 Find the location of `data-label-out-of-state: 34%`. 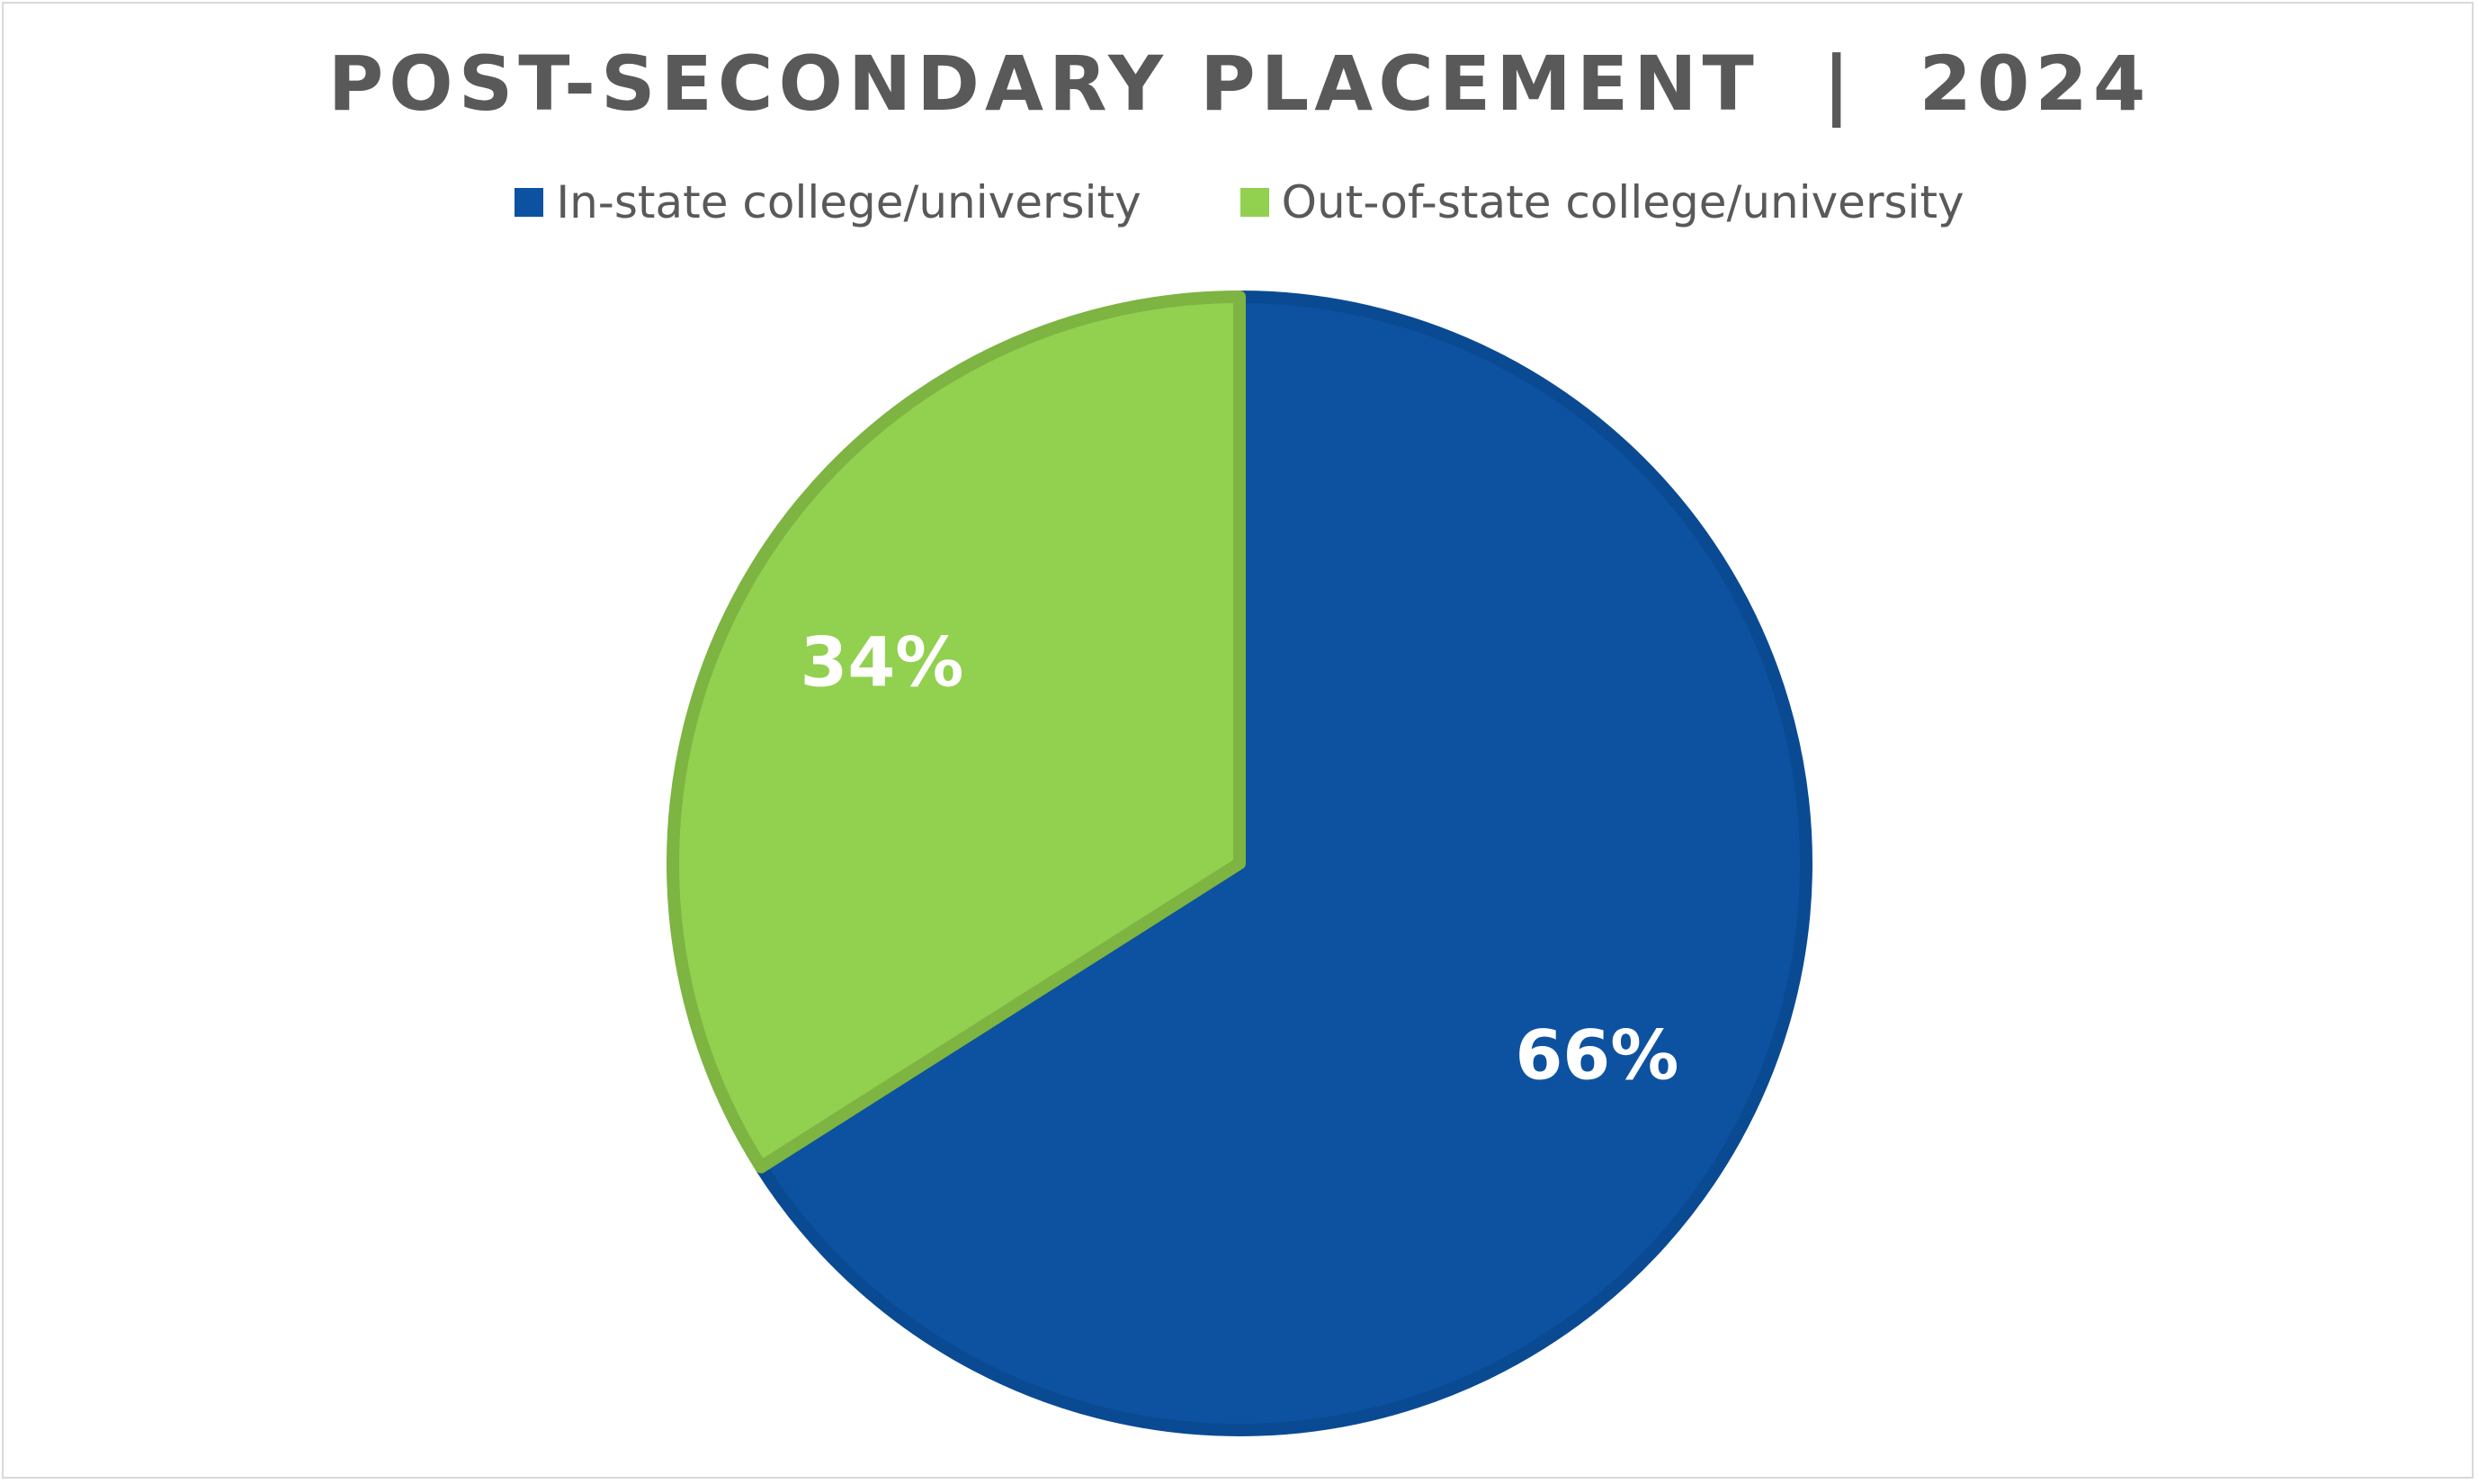

data-label-out-of-state: 34% is located at coordinates (882, 661).